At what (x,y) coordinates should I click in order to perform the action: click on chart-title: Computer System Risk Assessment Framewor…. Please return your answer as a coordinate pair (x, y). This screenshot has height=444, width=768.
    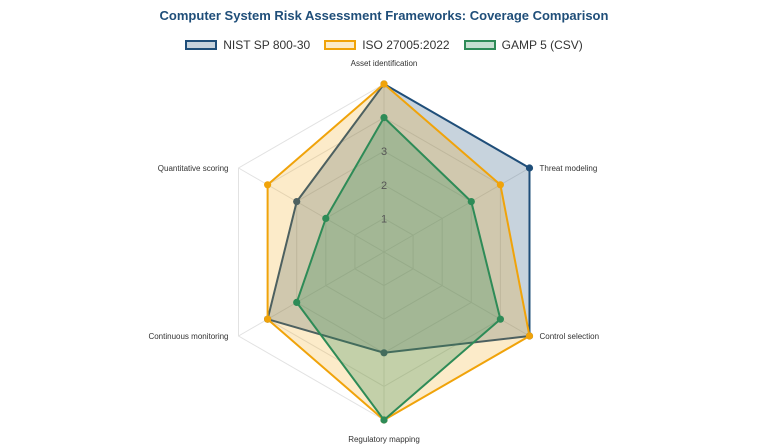
    Looking at the image, I should click on (384, 15).